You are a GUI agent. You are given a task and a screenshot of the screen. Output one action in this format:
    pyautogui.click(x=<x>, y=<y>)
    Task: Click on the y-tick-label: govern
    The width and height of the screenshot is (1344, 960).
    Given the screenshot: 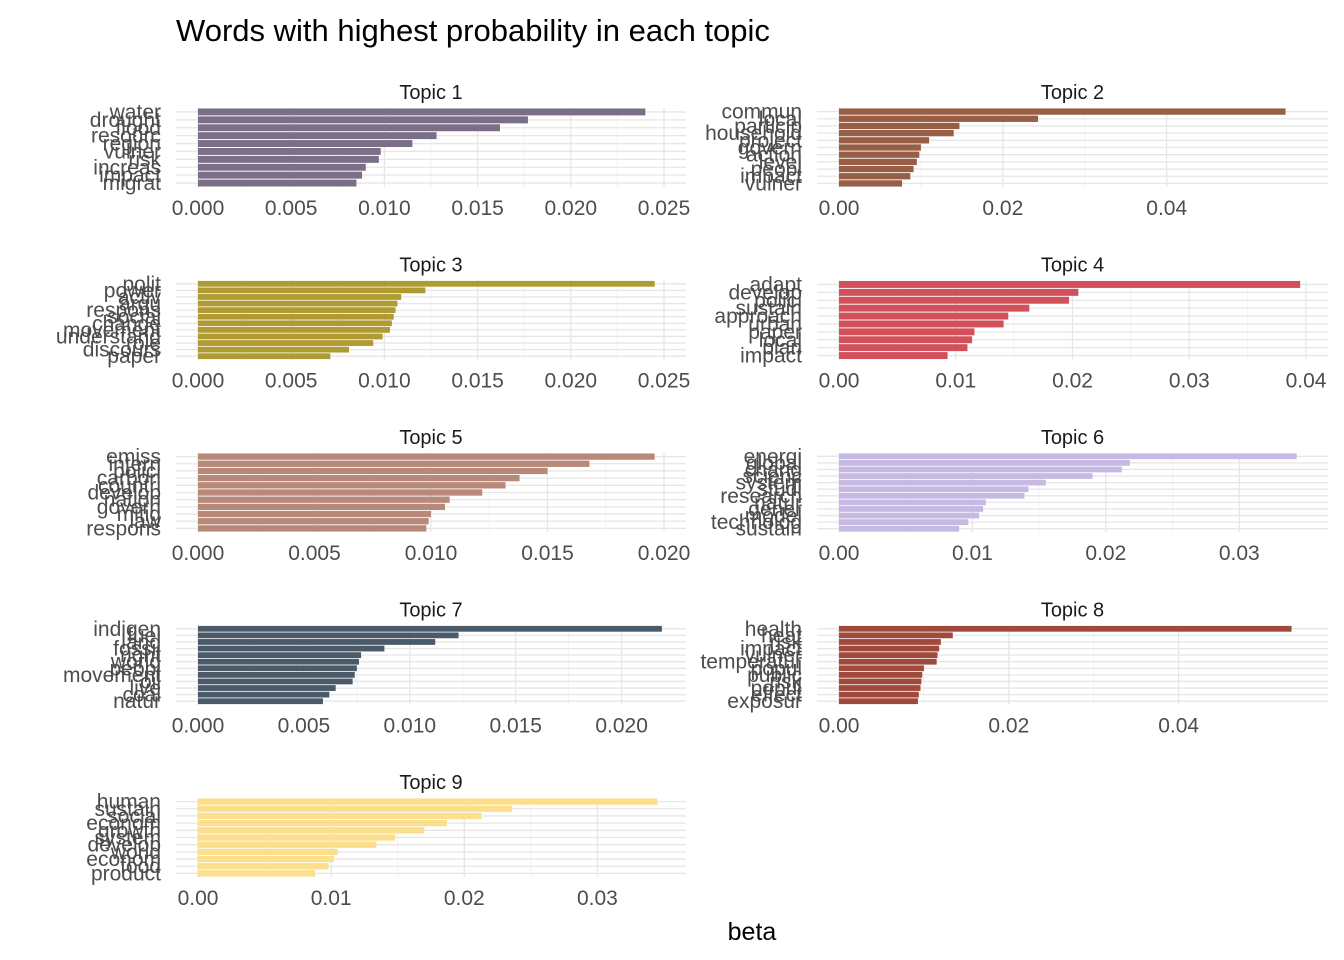 What is the action you would take?
    pyautogui.click(x=129, y=507)
    